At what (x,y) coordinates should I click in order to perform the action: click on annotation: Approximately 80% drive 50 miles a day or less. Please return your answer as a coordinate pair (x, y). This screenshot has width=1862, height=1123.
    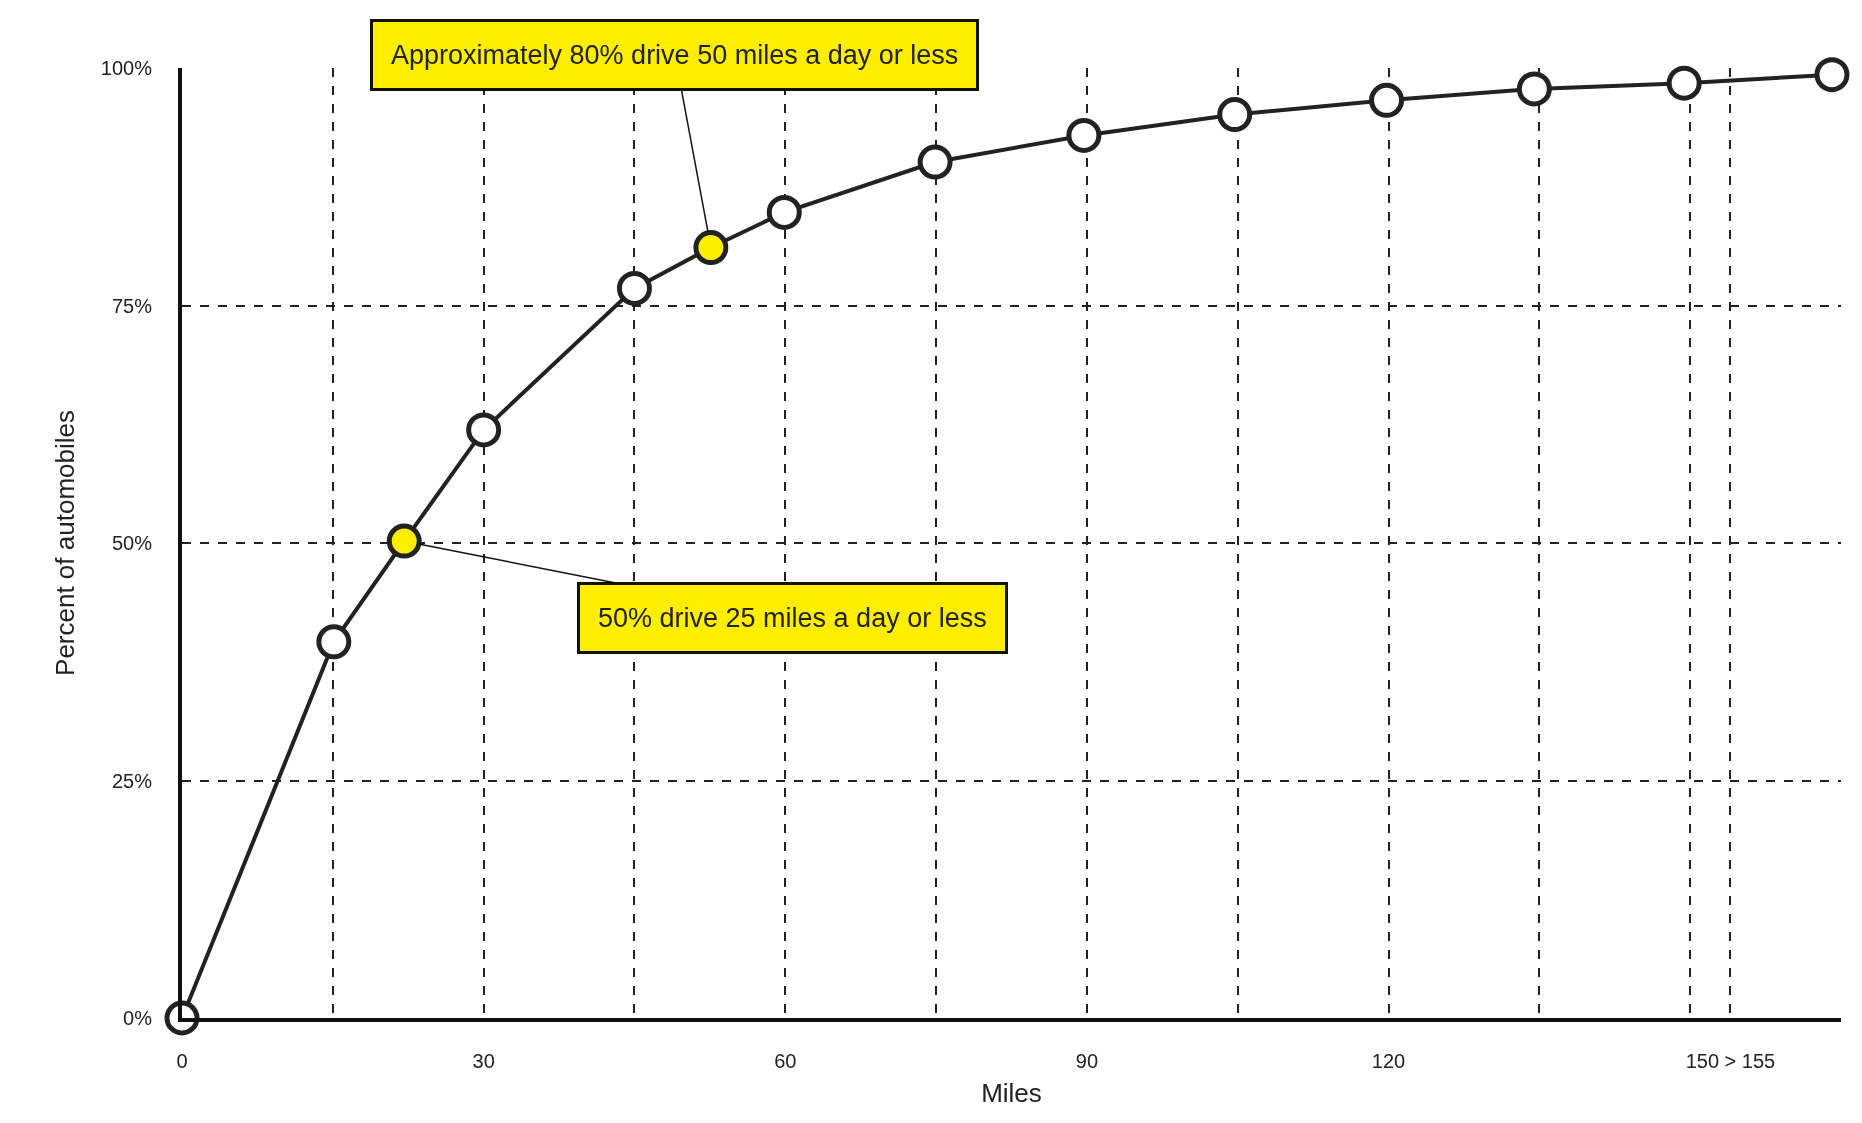
    Looking at the image, I should click on (675, 55).